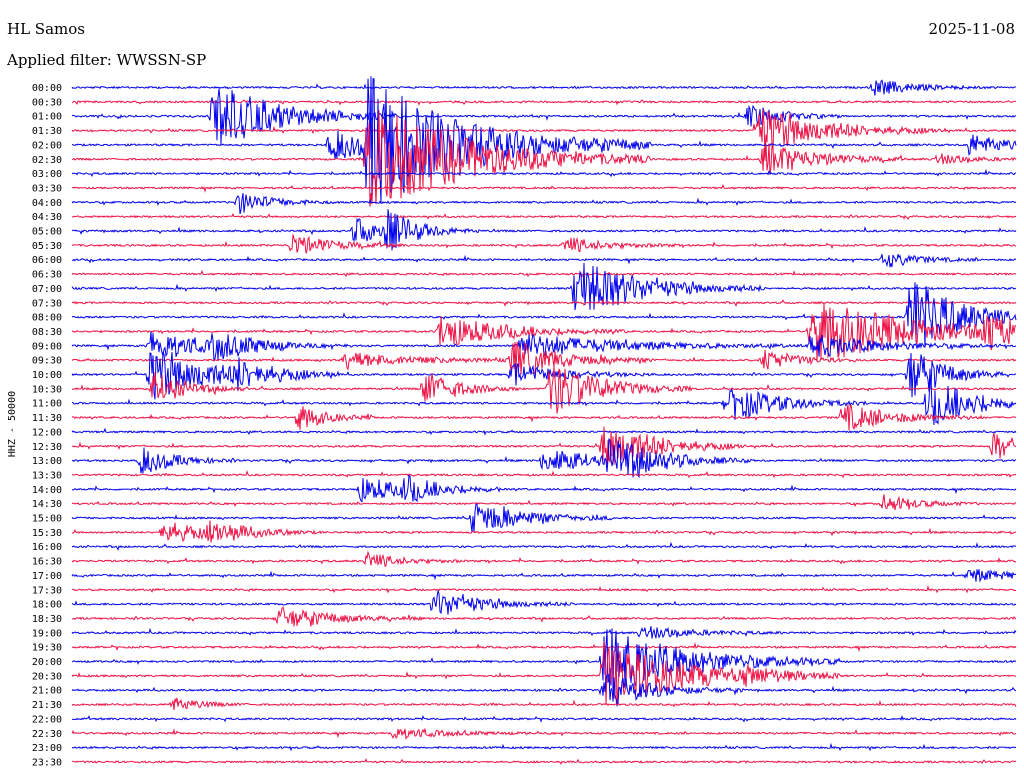  Describe the element at coordinates (47, 145) in the screenshot. I see `time-tick-label: 02:00` at that location.